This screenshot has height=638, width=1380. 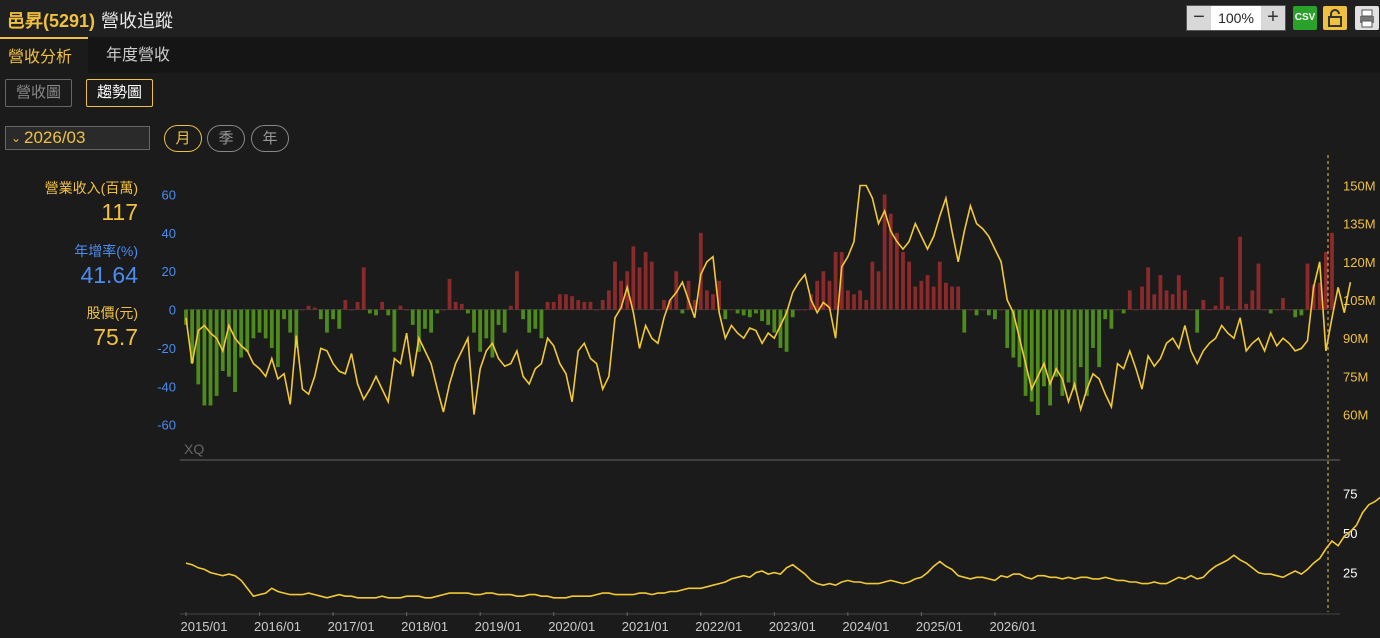 I want to click on price-tick-label: 25, so click(x=1350, y=573).